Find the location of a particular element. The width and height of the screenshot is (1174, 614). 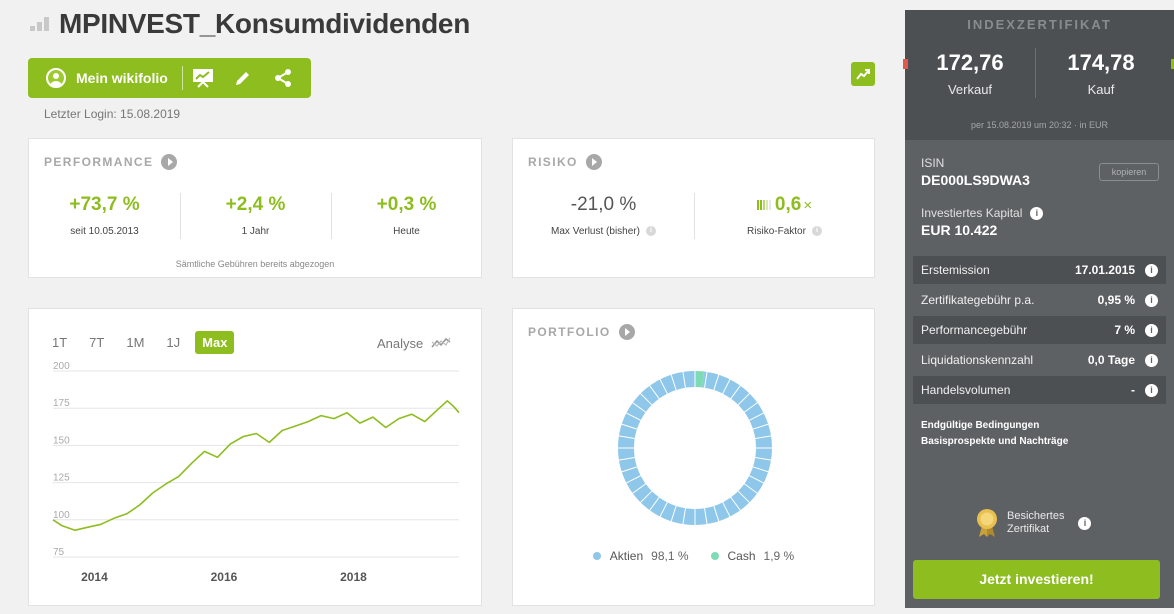

tab-1t: 1T is located at coordinates (60, 342).